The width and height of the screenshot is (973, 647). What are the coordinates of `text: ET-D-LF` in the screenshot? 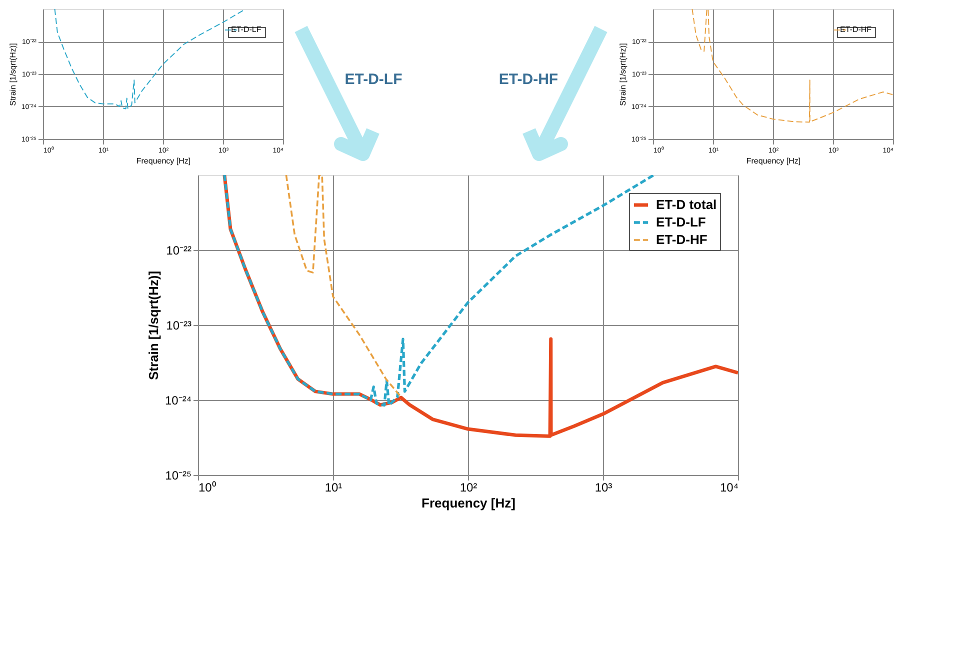 It's located at (373, 79).